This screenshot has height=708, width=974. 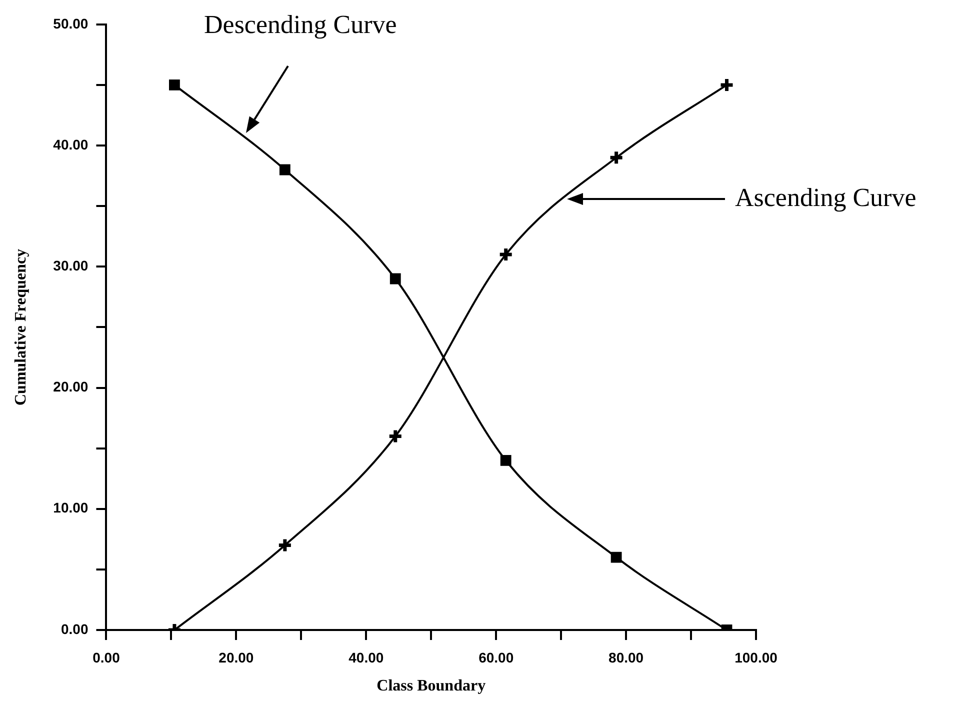 What do you see at coordinates (21, 327) in the screenshot?
I see `y-axis-title: Cumulative Frequency` at bounding box center [21, 327].